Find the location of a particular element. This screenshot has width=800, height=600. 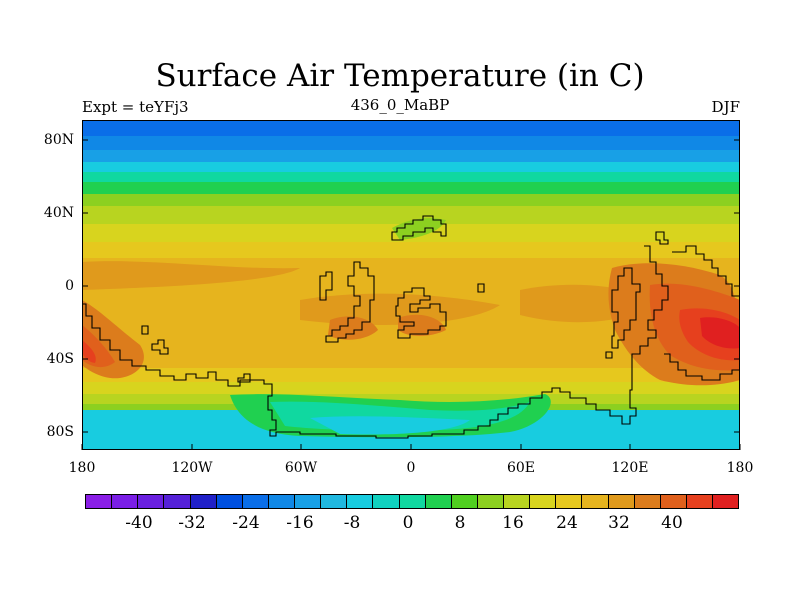

hot-region-southwest-peak is located at coordinates (89, 351).